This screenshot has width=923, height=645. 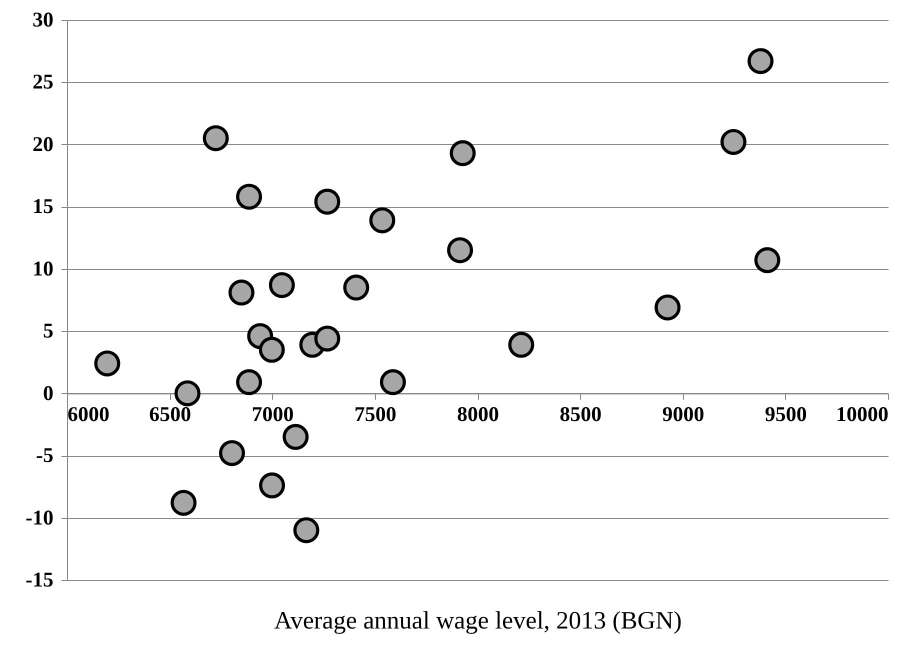 What do you see at coordinates (43, 144) in the screenshot?
I see `y-tick-label: 20` at bounding box center [43, 144].